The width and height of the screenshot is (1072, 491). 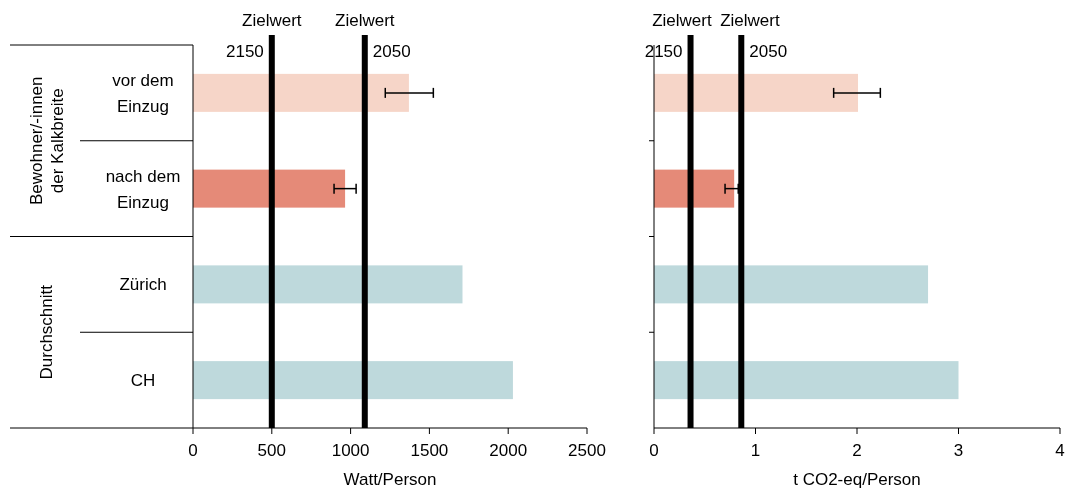 What do you see at coordinates (958, 450) in the screenshot?
I see `x-tick-label: 3` at bounding box center [958, 450].